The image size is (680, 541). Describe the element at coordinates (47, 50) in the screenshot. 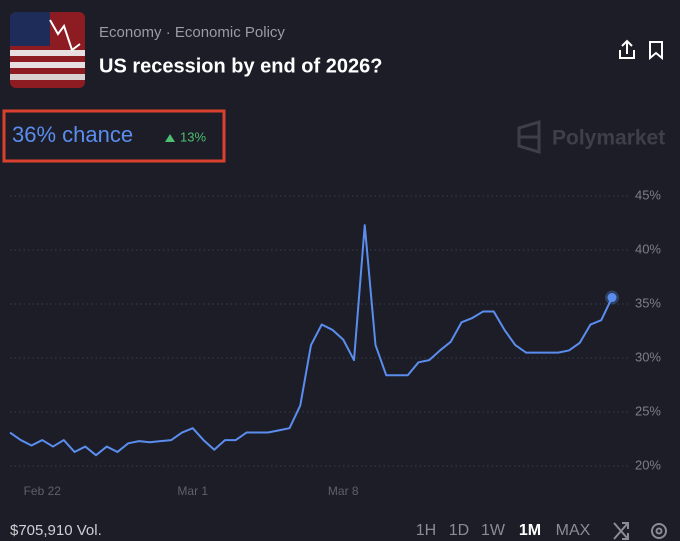

I see `market-thumbnail` at that location.